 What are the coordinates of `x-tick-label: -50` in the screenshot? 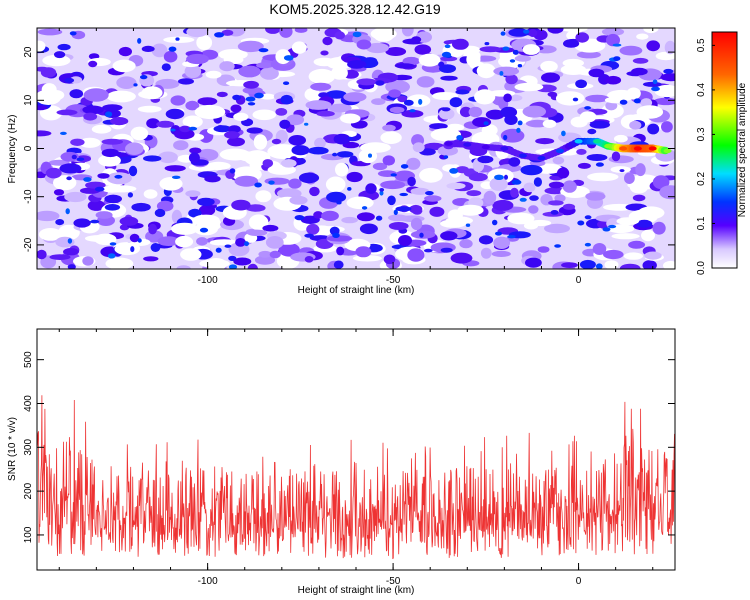 It's located at (393, 581).